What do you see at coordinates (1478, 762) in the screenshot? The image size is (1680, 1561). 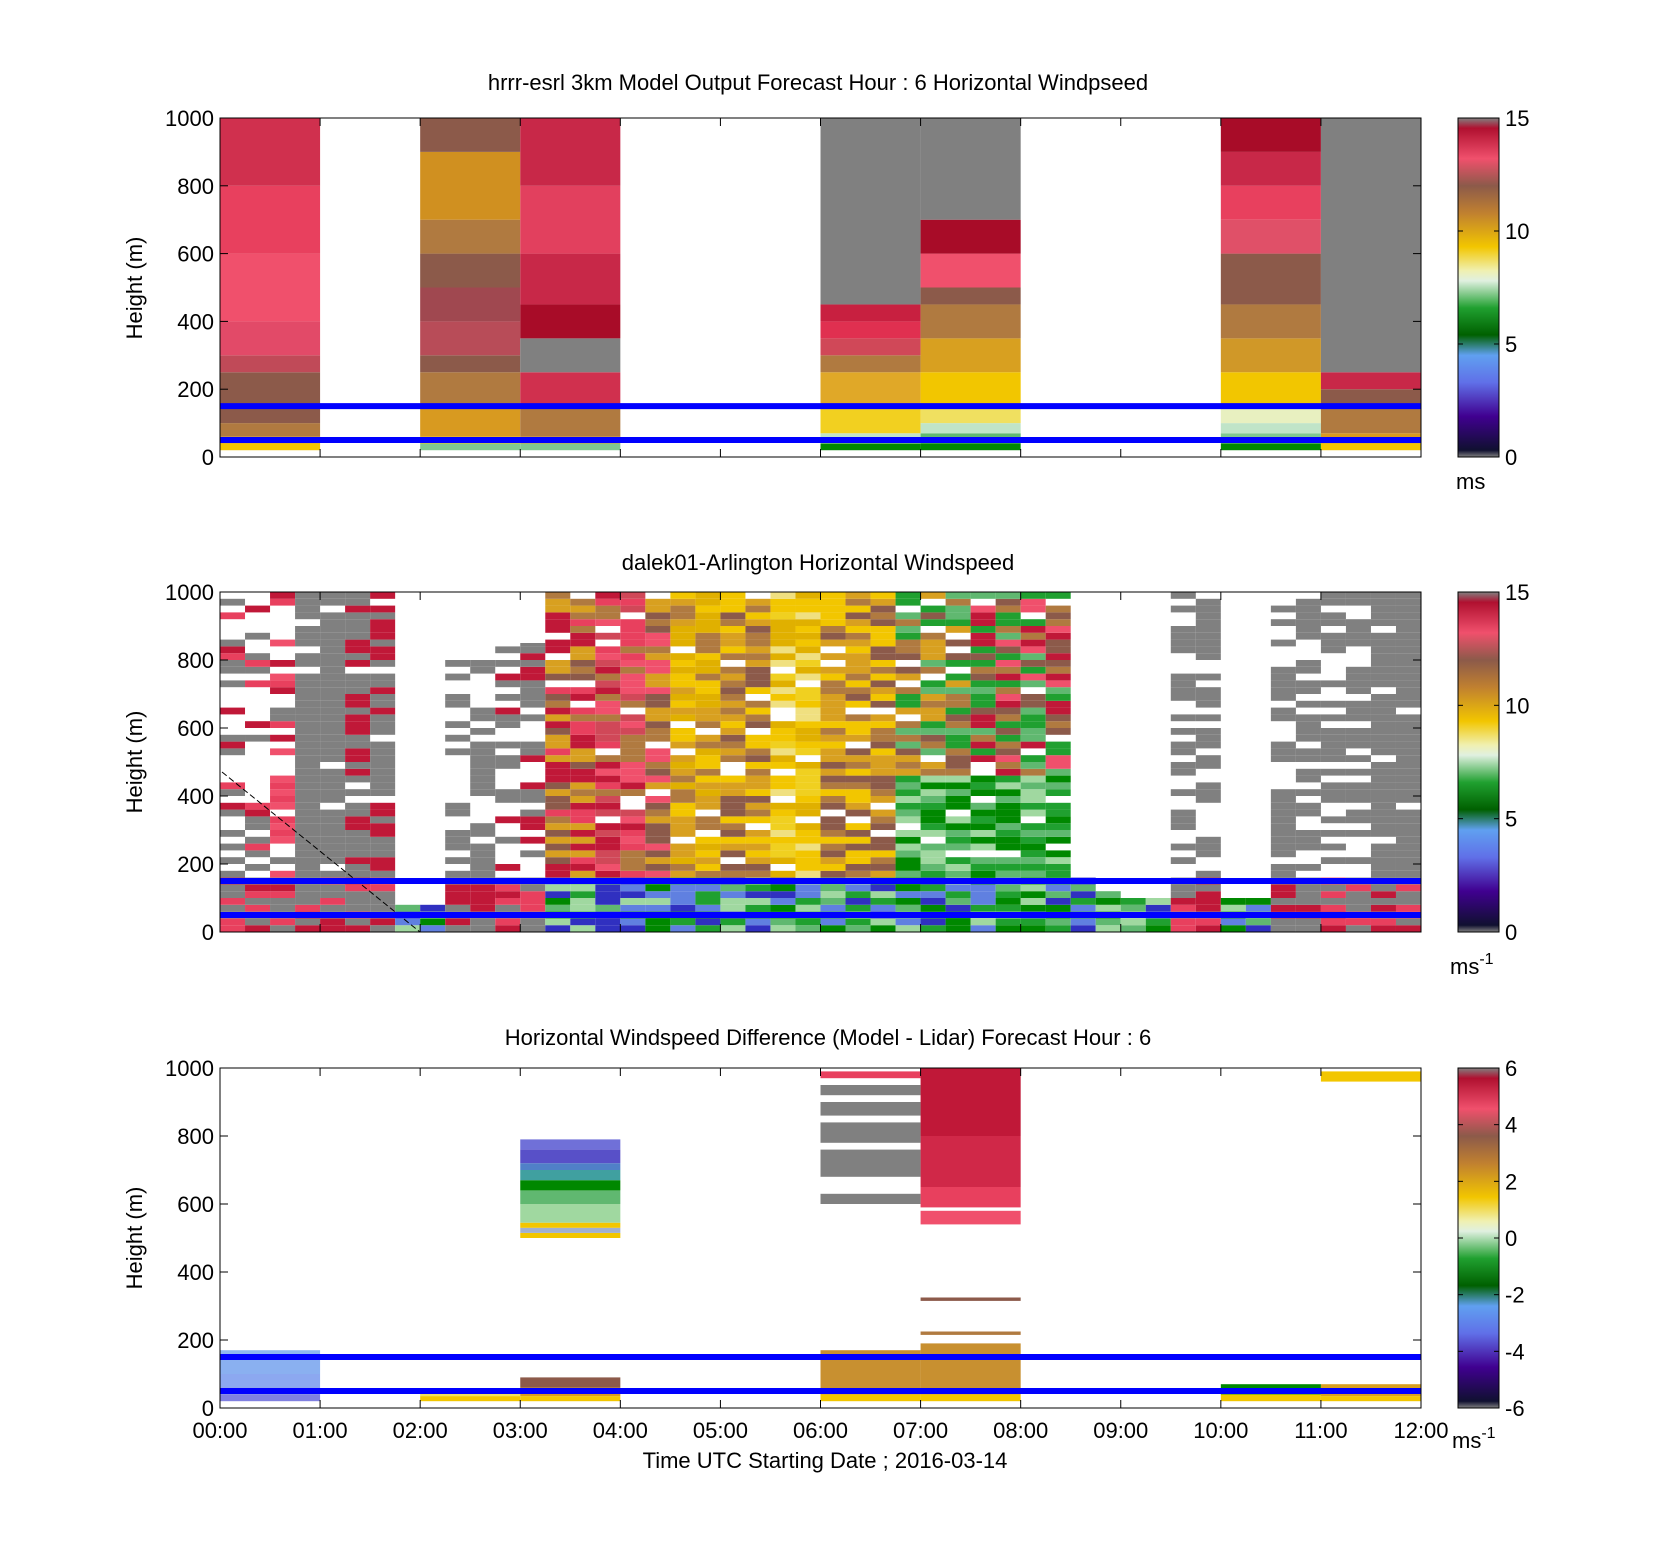 I see `lidar-colorbar-gradient` at bounding box center [1478, 762].